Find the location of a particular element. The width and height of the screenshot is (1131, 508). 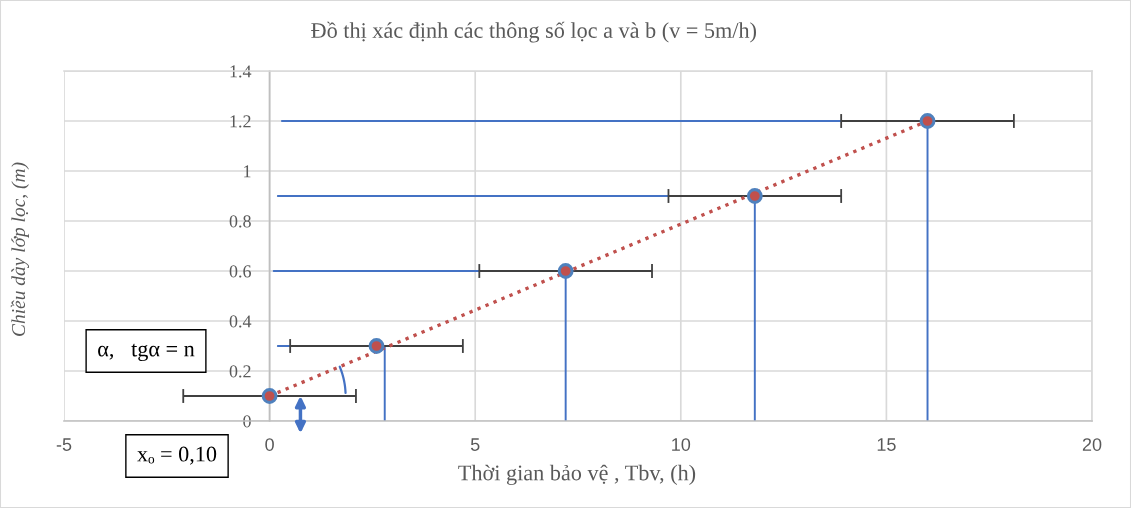

y-tick-label: 0.8 is located at coordinates (240, 221).